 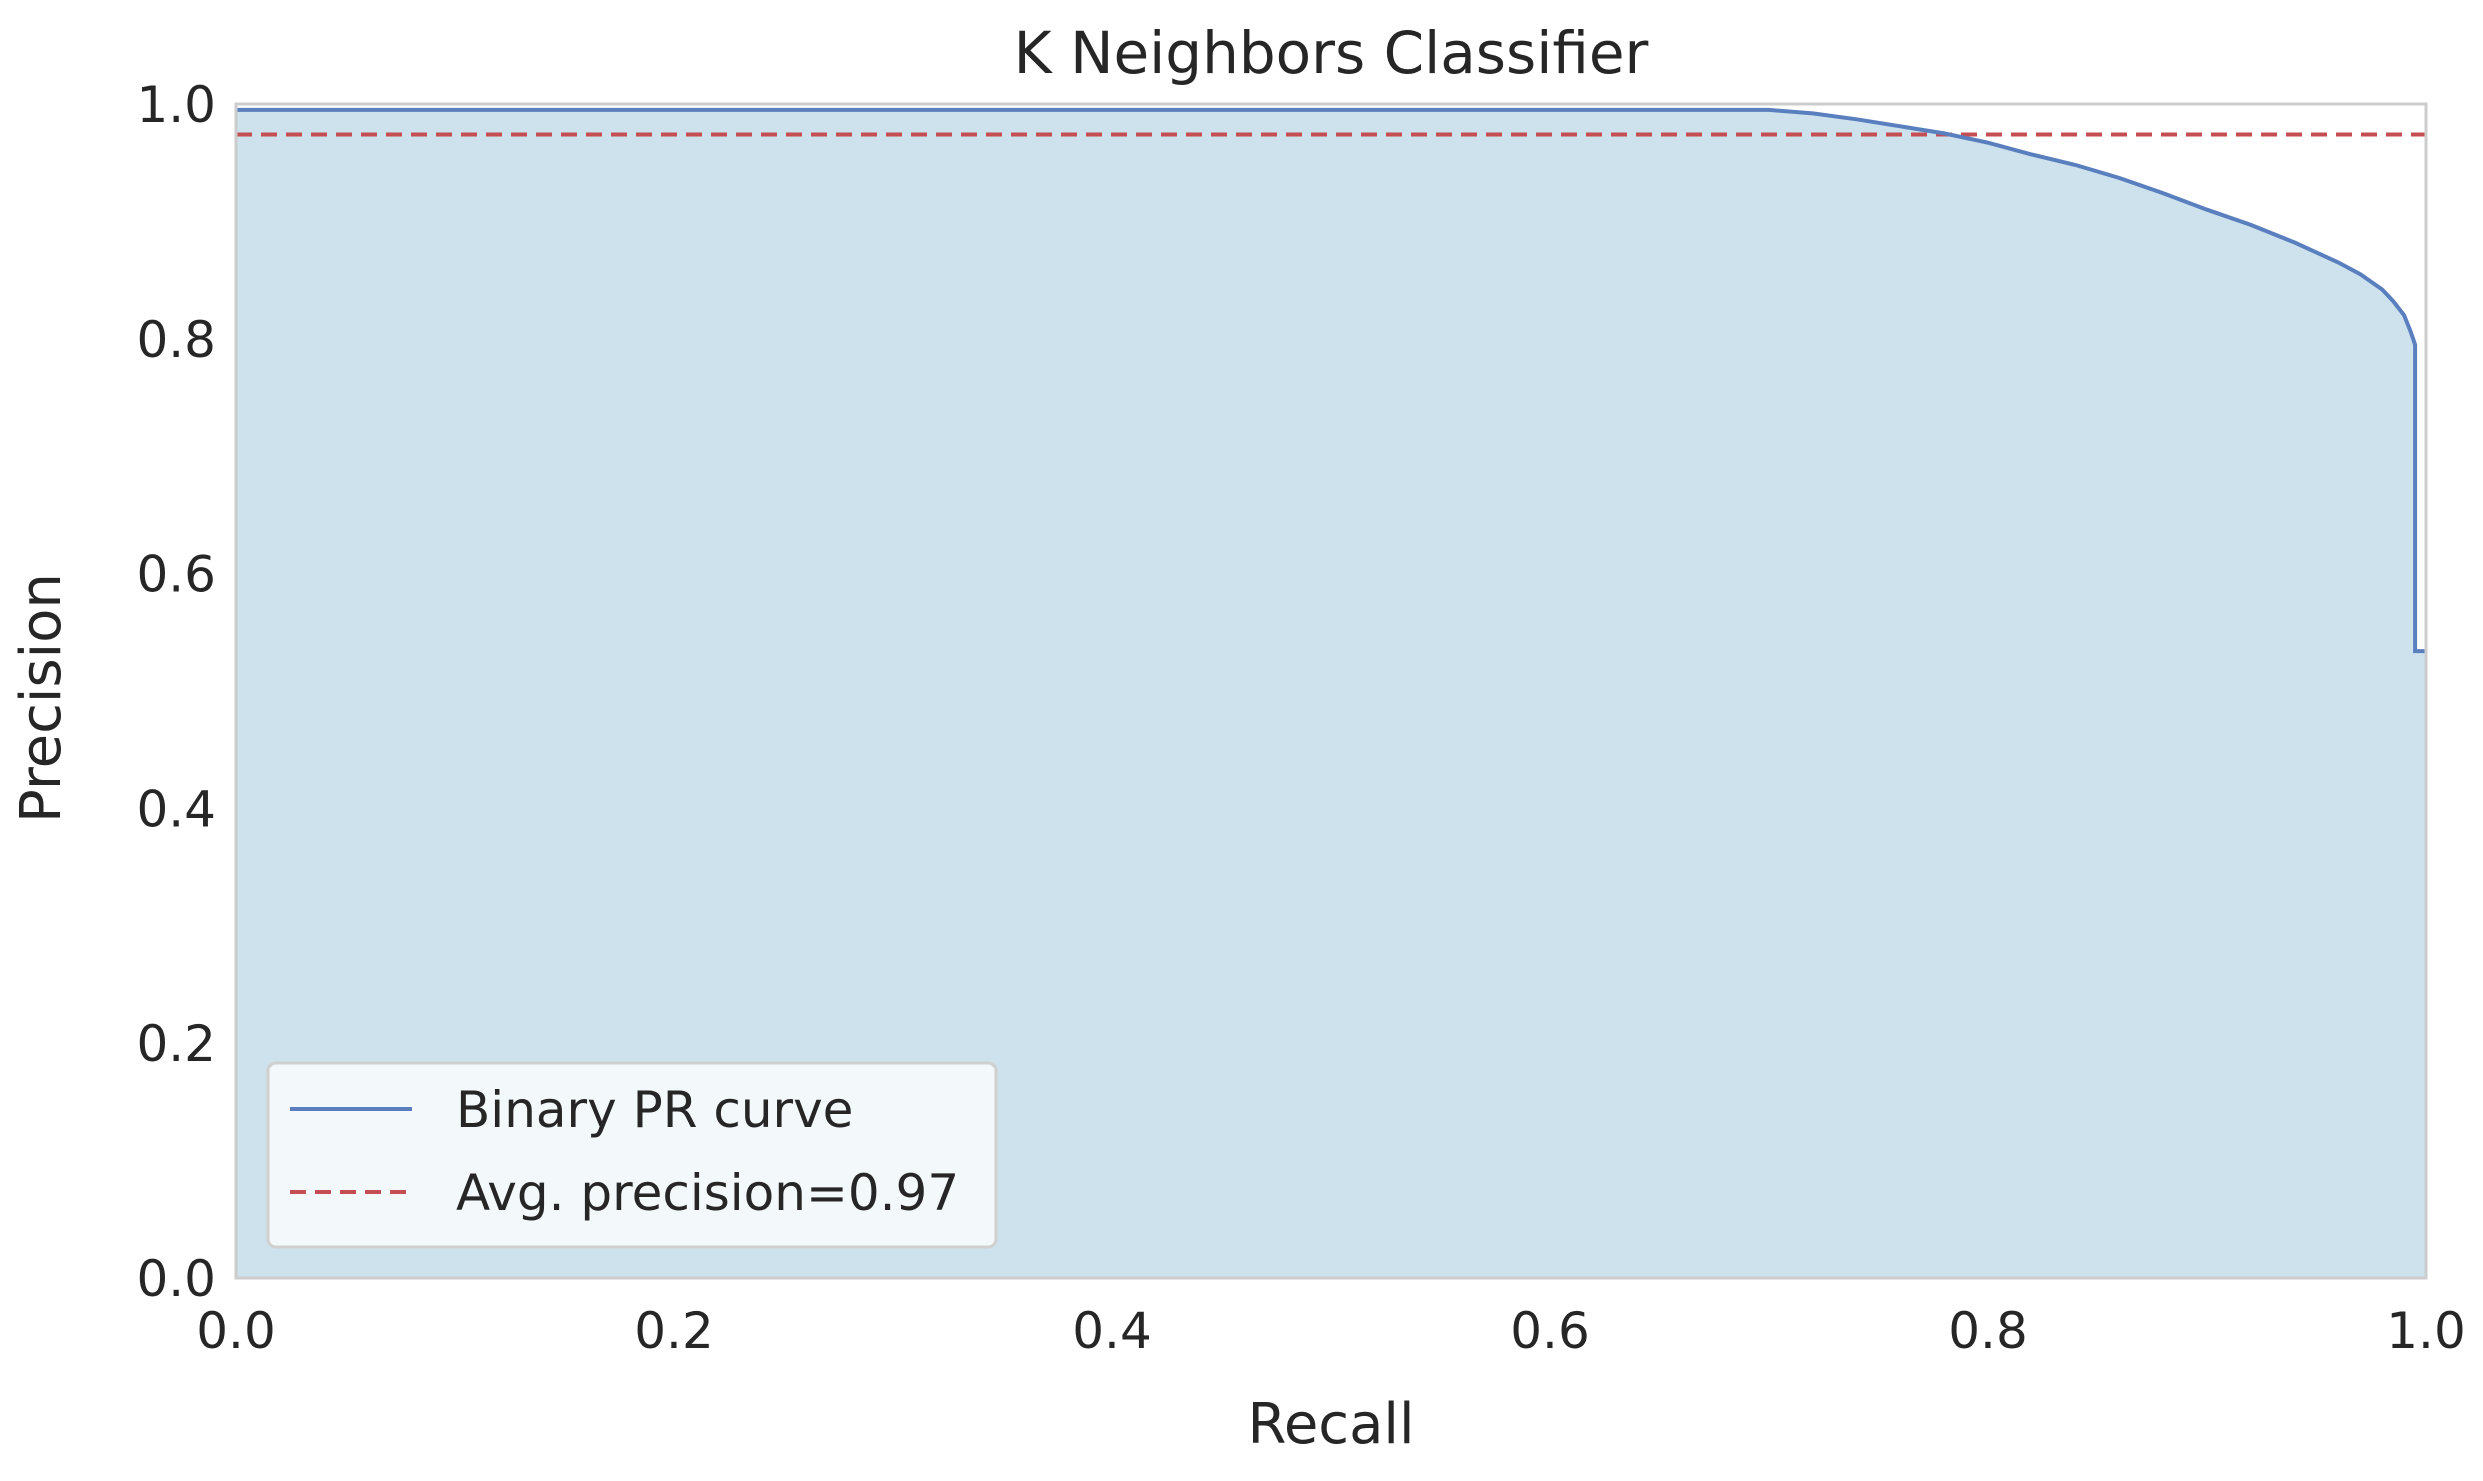 I want to click on y-tick-label: 0.0, so click(x=176, y=1279).